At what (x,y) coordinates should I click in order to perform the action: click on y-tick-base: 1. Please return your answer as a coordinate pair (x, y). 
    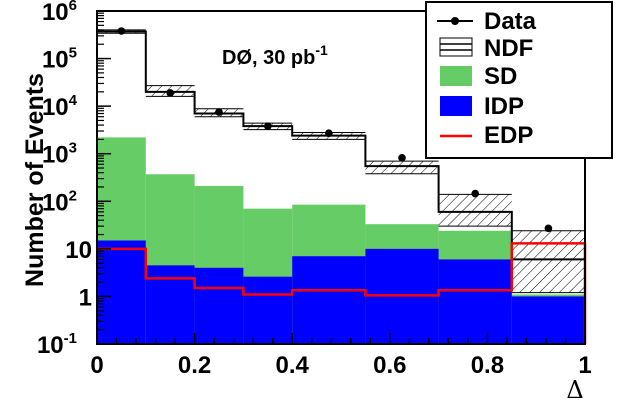
    Looking at the image, I should click on (85, 297).